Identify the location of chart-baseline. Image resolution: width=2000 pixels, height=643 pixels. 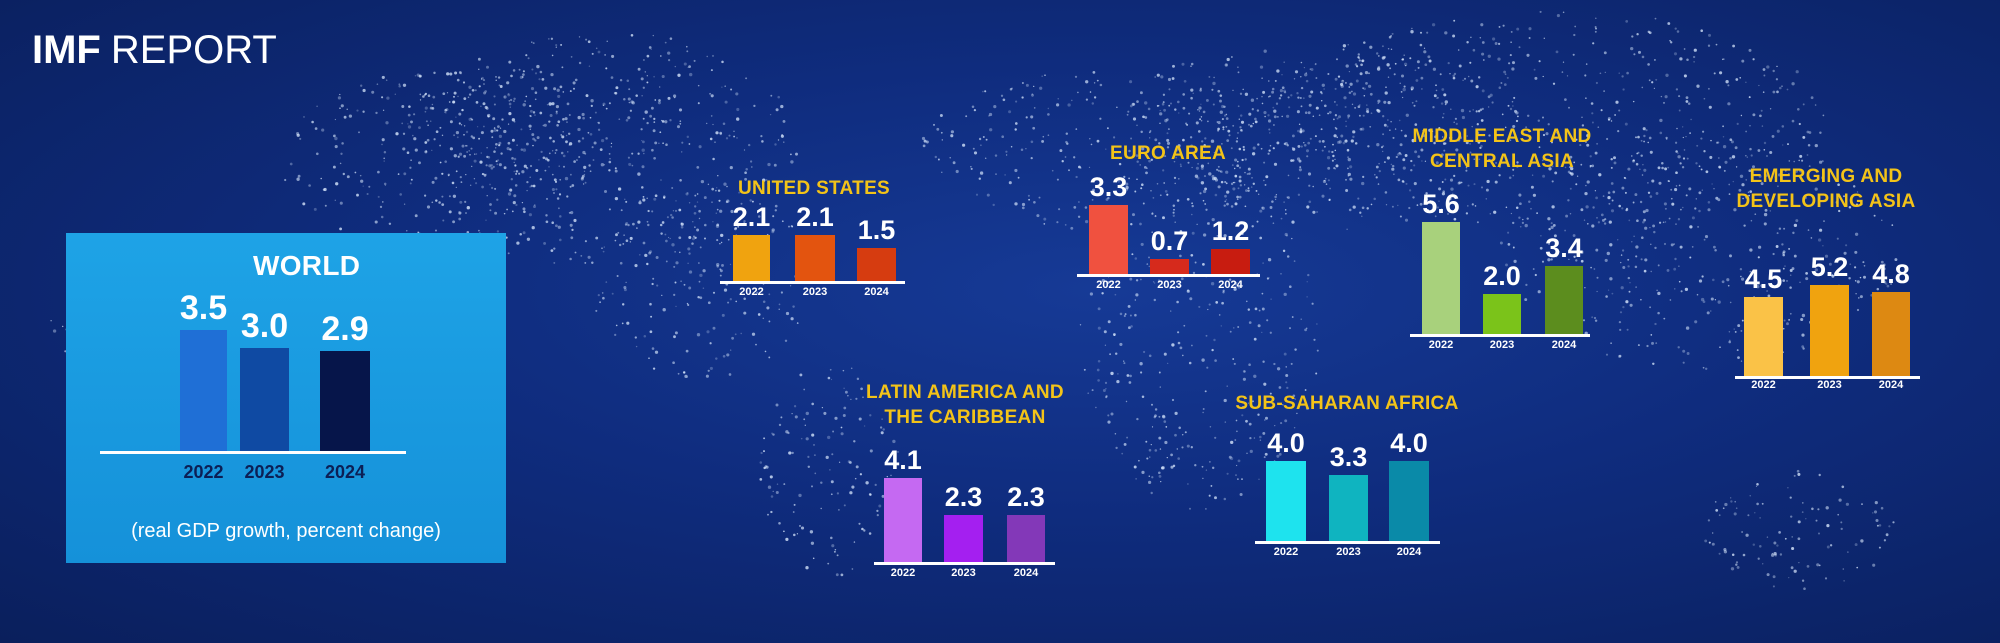
(1347, 542).